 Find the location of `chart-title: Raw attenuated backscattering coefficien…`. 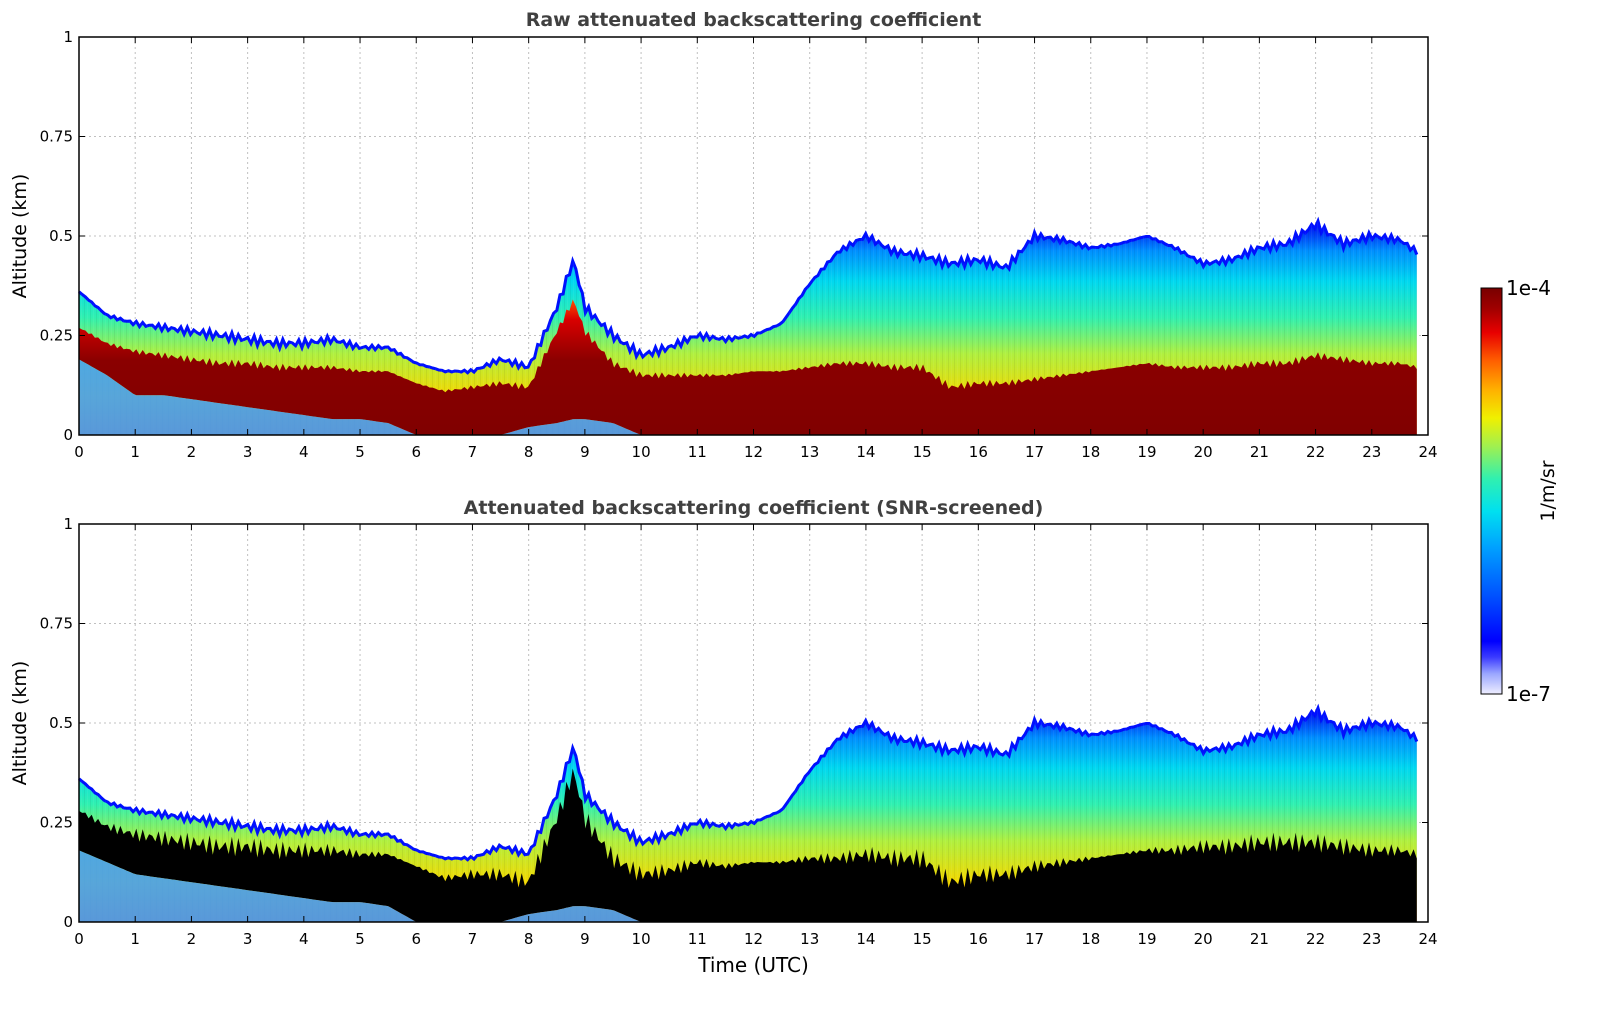

chart-title: Raw attenuated backscattering coefficien… is located at coordinates (754, 20).